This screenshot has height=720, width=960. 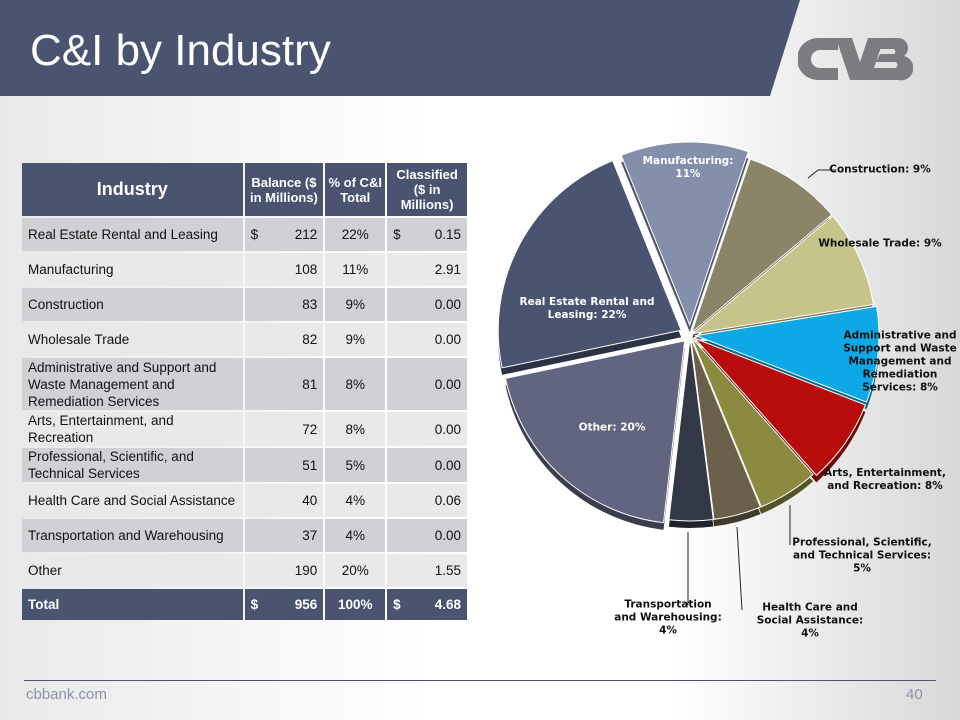 What do you see at coordinates (427, 189) in the screenshot?
I see `header-classified: Classified ($ in Millions)` at bounding box center [427, 189].